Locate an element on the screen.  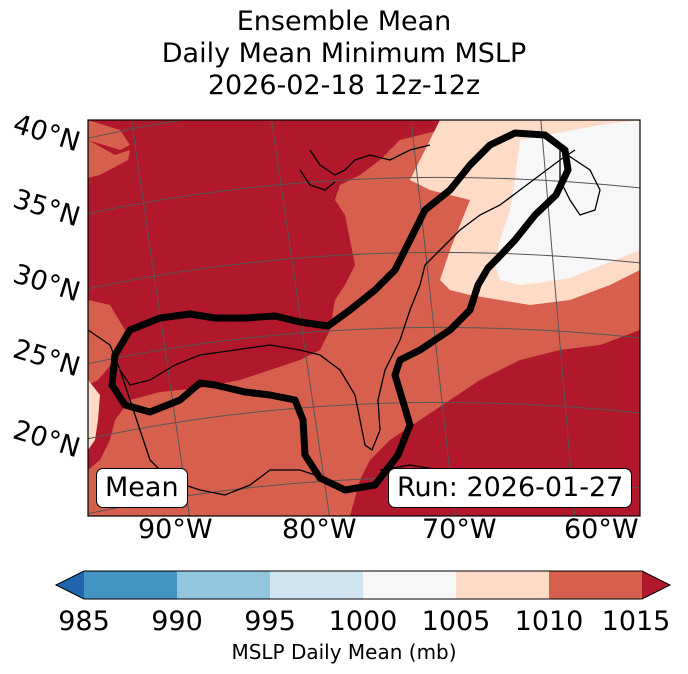
colorbar-tick-985: 985 is located at coordinates (84, 621).